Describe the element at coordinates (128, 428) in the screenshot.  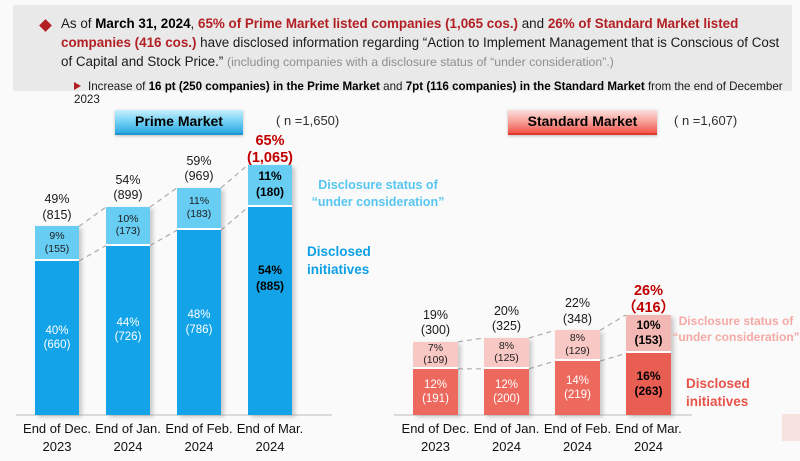
I see `axis-label-line: End of Jan.` at that location.